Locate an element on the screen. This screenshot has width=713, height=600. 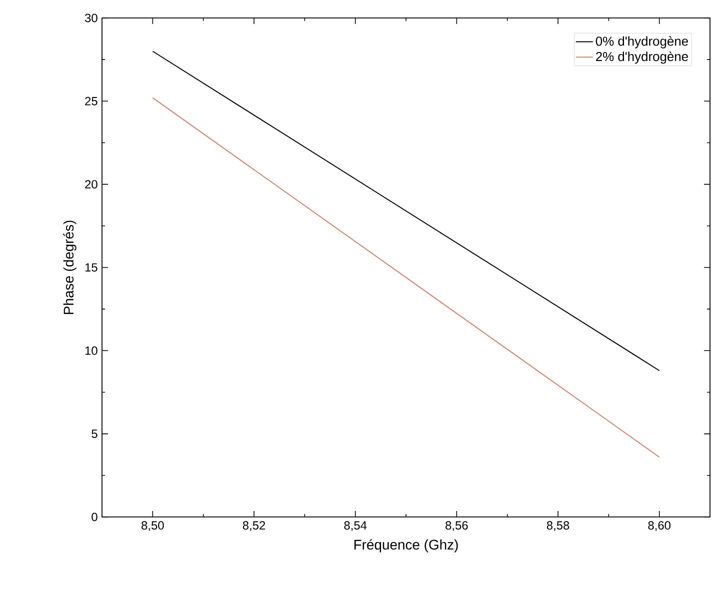
x-tick-label: 8,52 is located at coordinates (254, 526).